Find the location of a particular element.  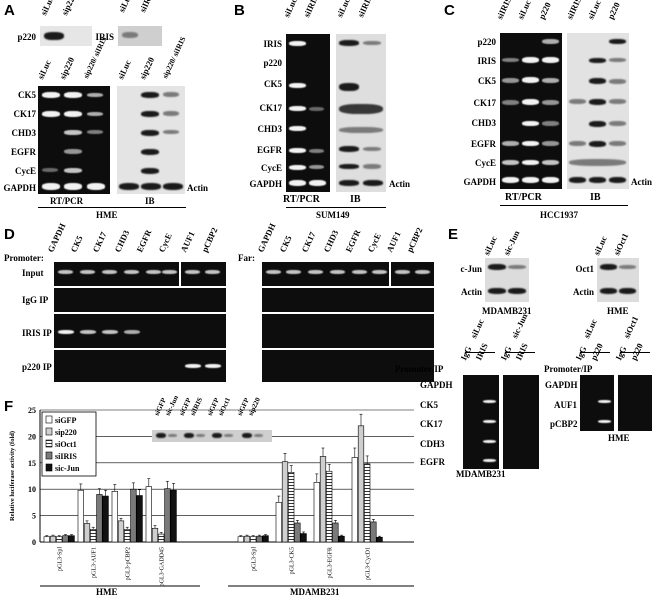

lane-label: CK17 is located at coordinates (99, 242).